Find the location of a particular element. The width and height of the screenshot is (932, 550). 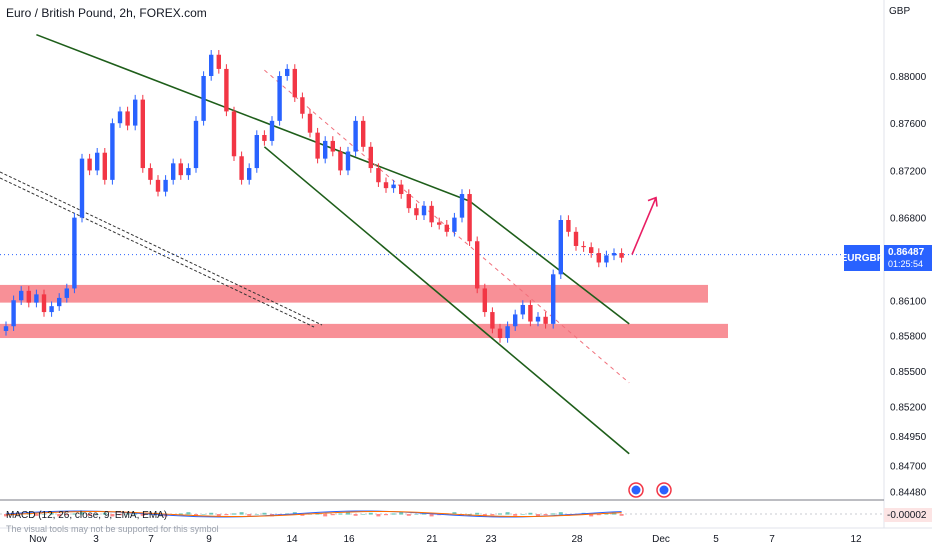

x-tick-label: 12 is located at coordinates (856, 539).